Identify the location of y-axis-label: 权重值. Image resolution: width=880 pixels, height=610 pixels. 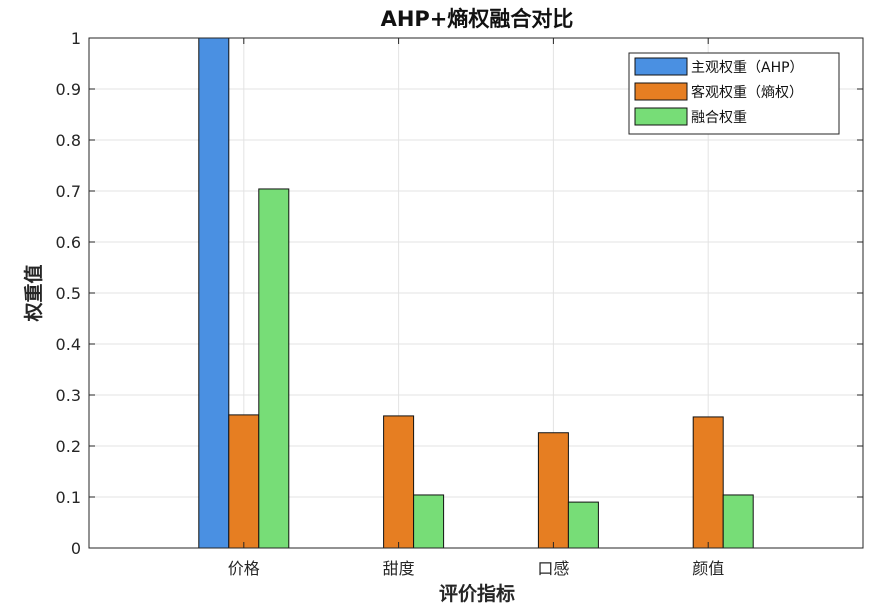
(33, 293).